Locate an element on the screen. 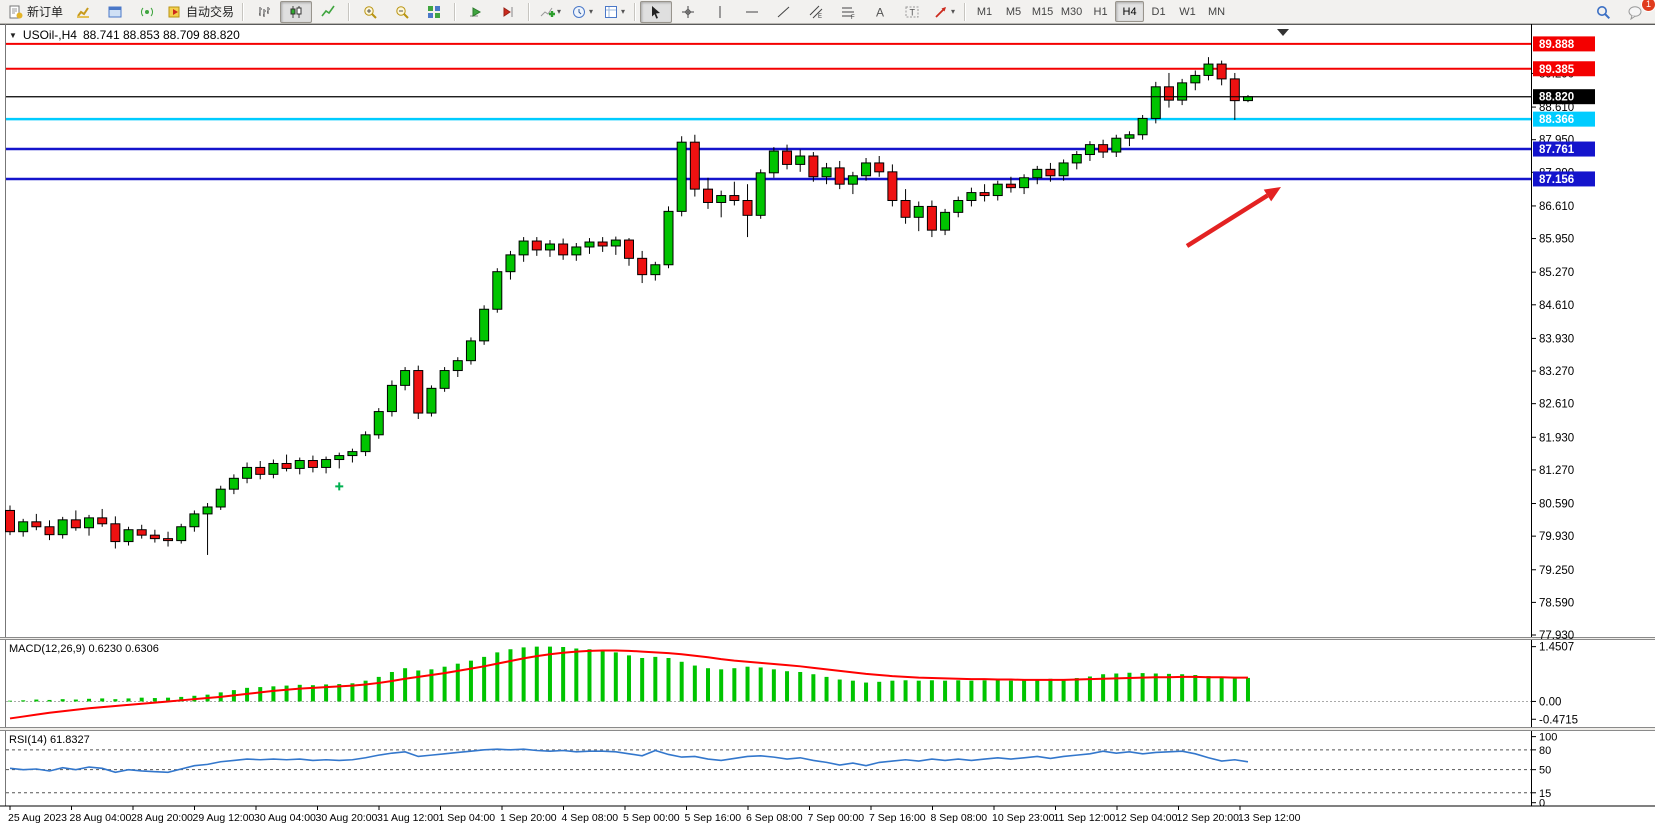 The height and width of the screenshot is (838, 1655). cursor-button is located at coordinates (656, 11).